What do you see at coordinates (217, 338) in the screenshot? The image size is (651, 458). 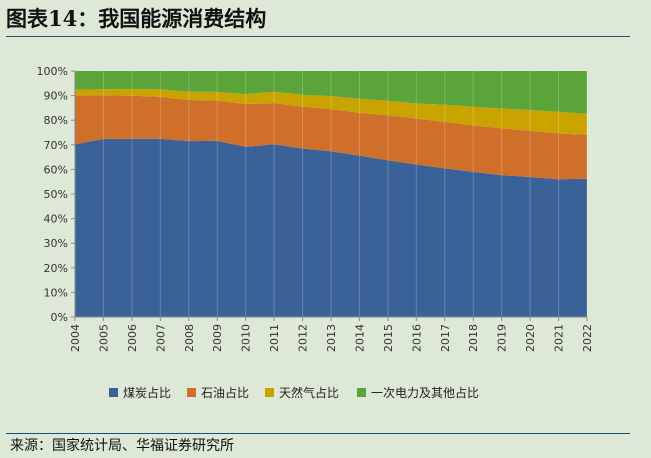 I see `x-tick-label: 2009` at bounding box center [217, 338].